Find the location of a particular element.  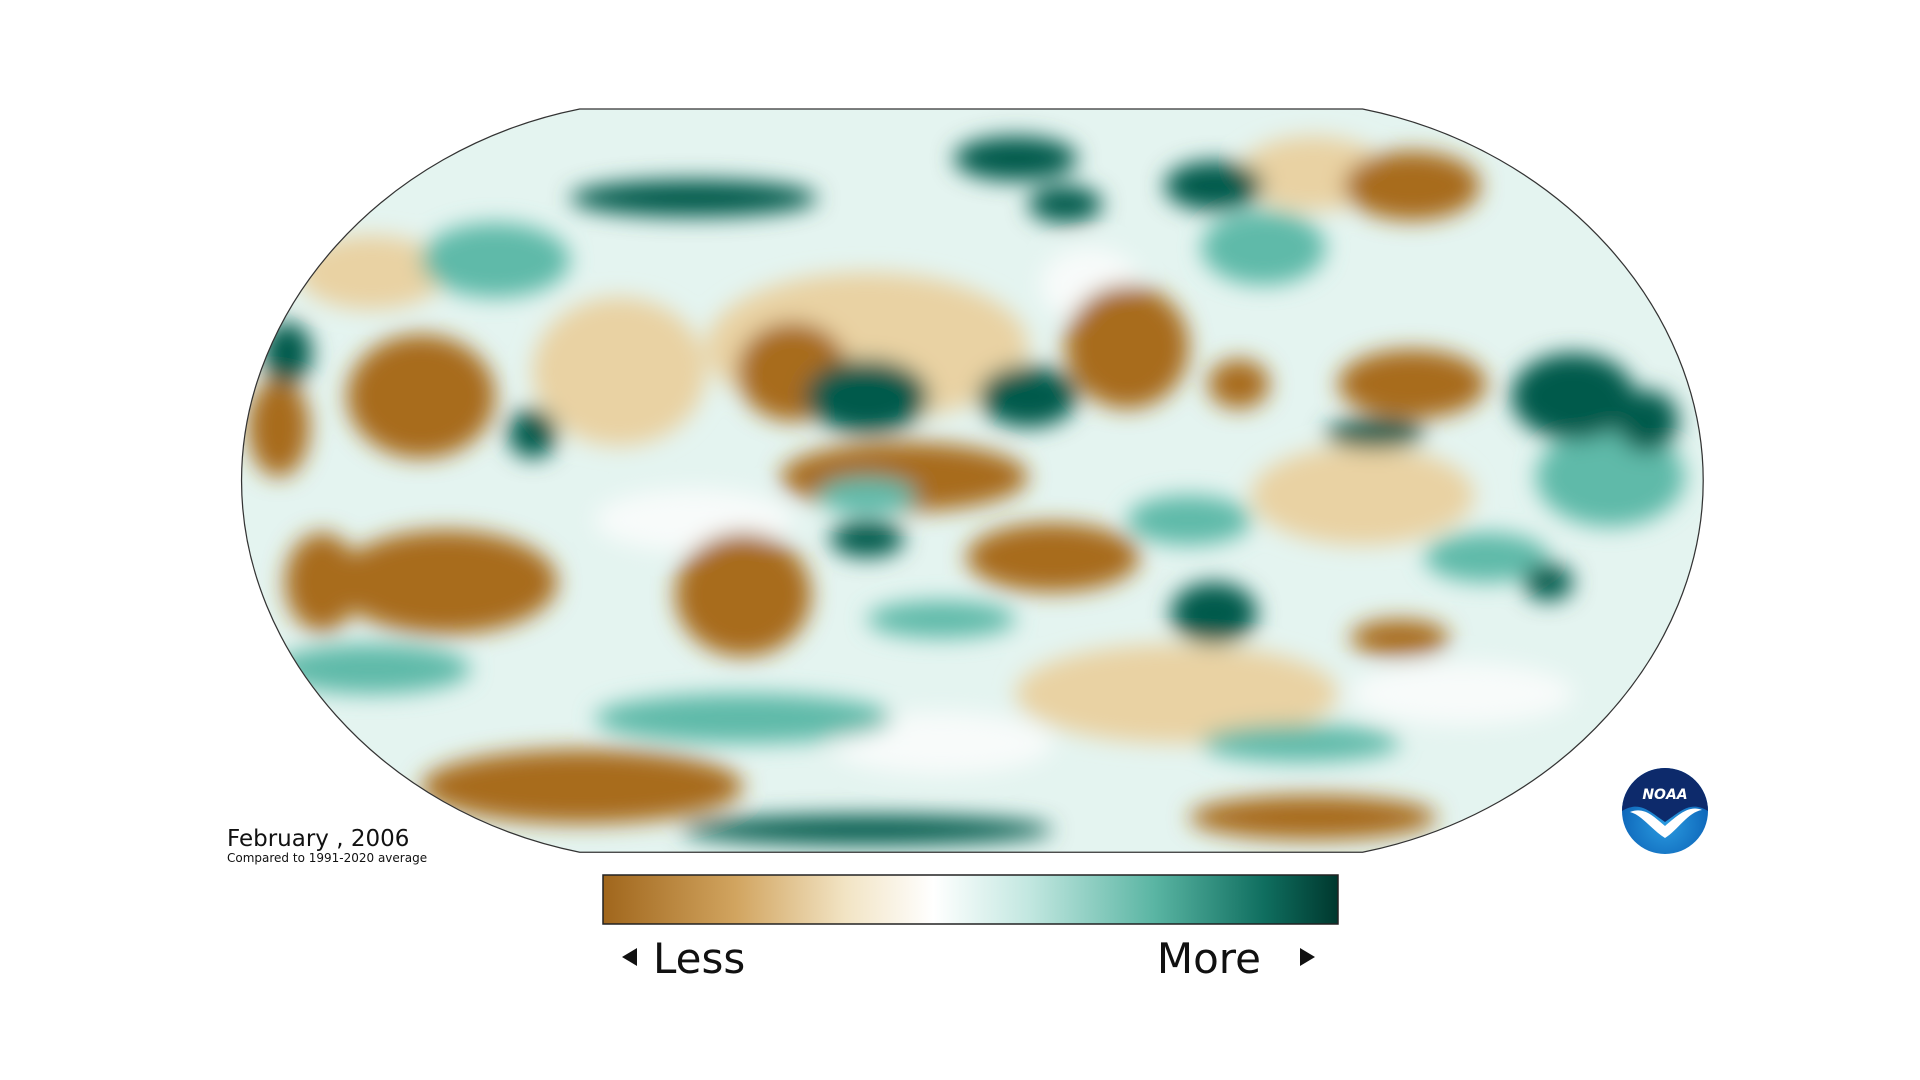

date-label: February , 2006 is located at coordinates (318, 839).